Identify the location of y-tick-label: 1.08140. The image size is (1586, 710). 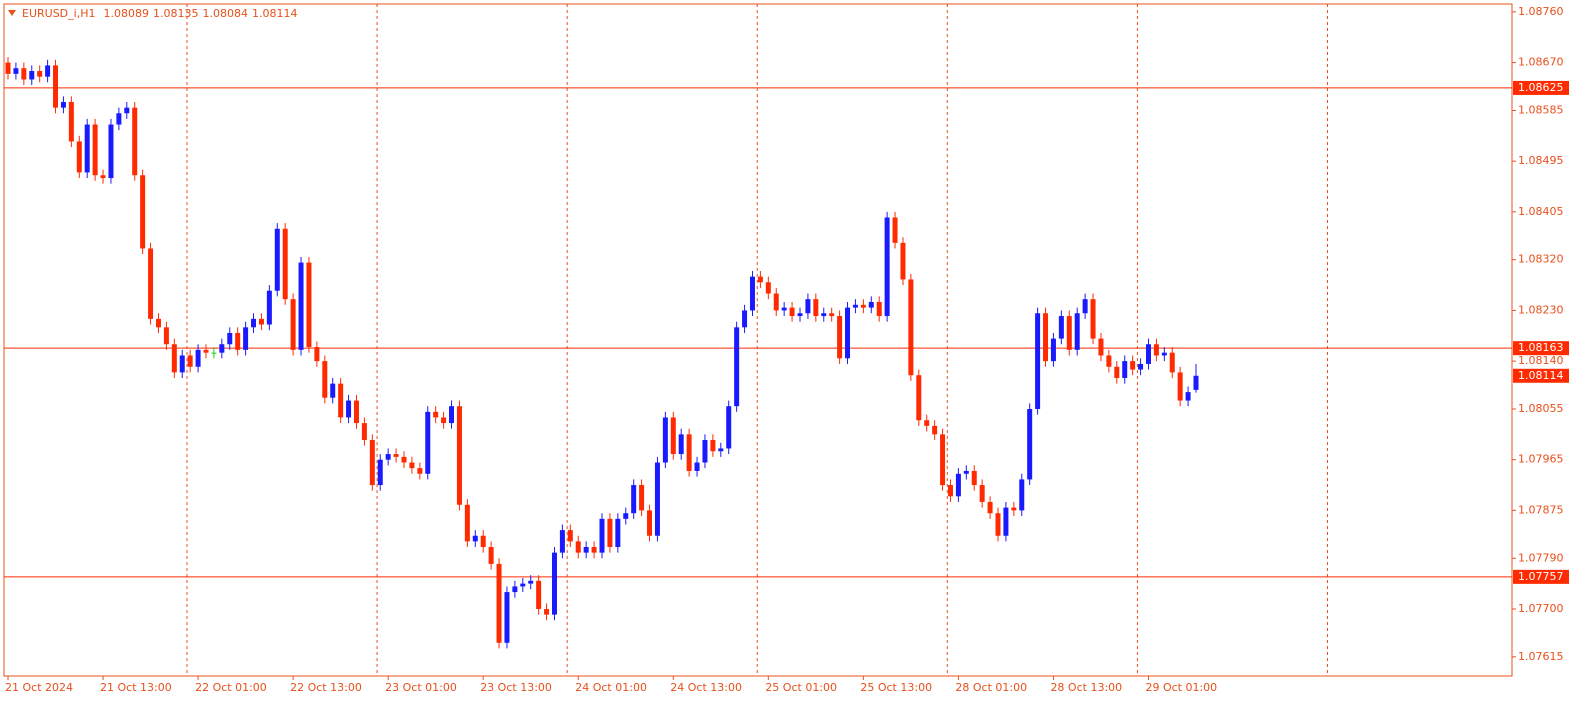
(1541, 360).